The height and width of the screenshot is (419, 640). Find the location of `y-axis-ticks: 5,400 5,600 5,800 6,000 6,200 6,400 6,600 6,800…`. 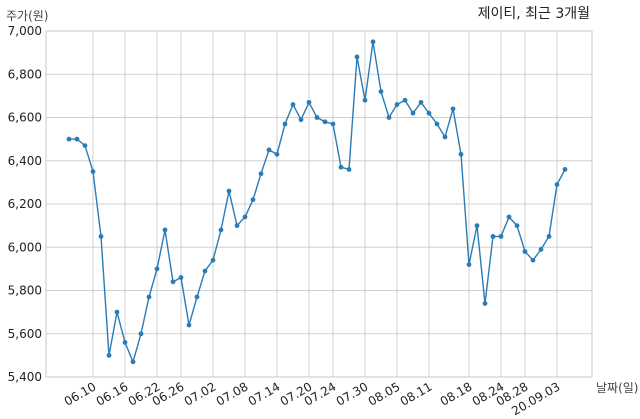

y-axis-ticks: 5,400 5,600 5,800 6,000 6,200 6,400 6,600 6,800… is located at coordinates (25, 204).